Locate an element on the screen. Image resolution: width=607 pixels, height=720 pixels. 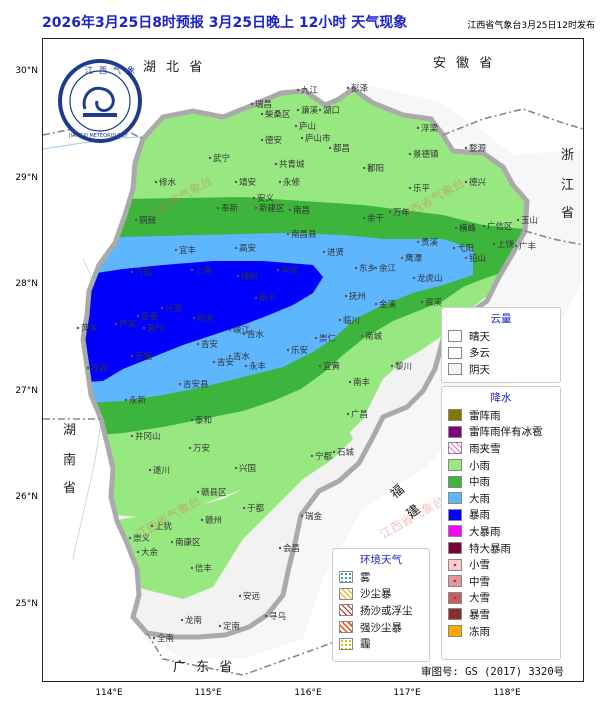
lat-label-25: 25°N is located at coordinates (26, 604).